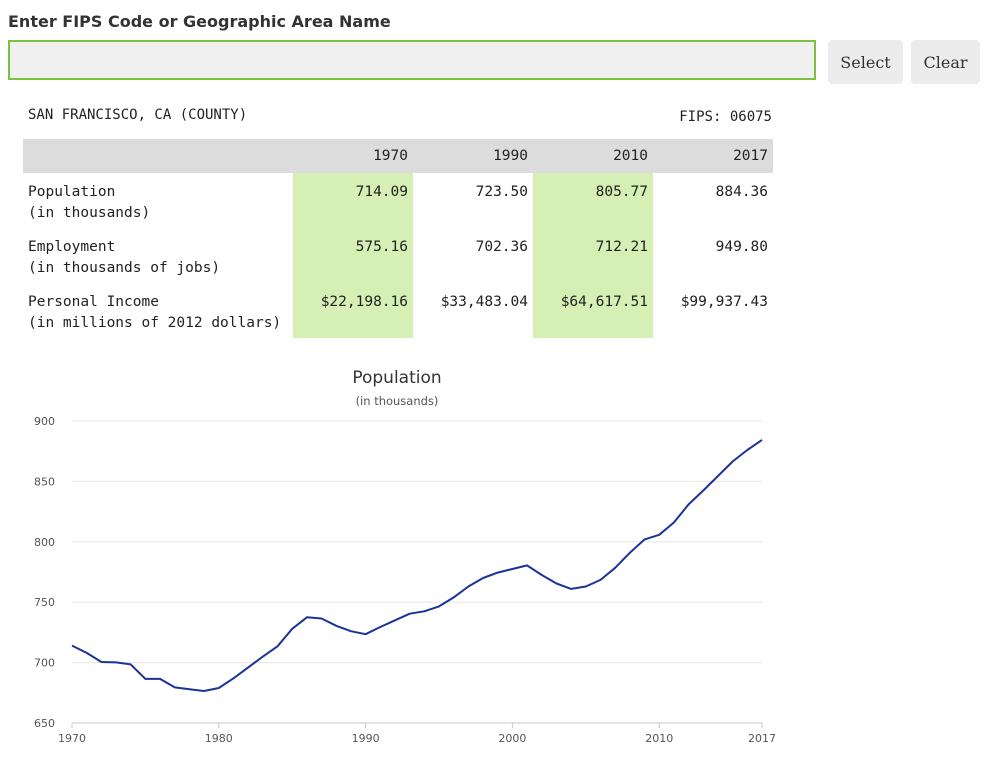 Image resolution: width=991 pixels, height=775 pixels. What do you see at coordinates (593, 255) in the screenshot?
I see `table-cell: 712.21` at bounding box center [593, 255].